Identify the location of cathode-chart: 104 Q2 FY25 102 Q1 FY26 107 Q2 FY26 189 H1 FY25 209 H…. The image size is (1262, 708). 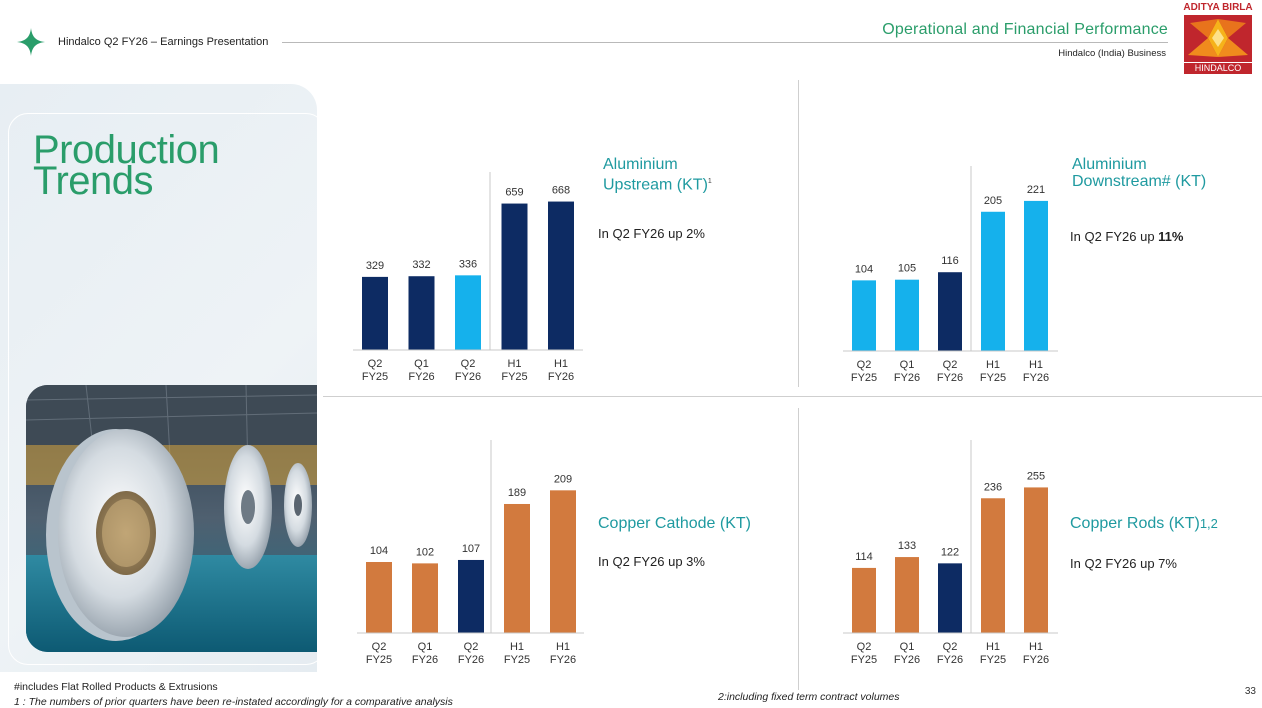
(470, 553).